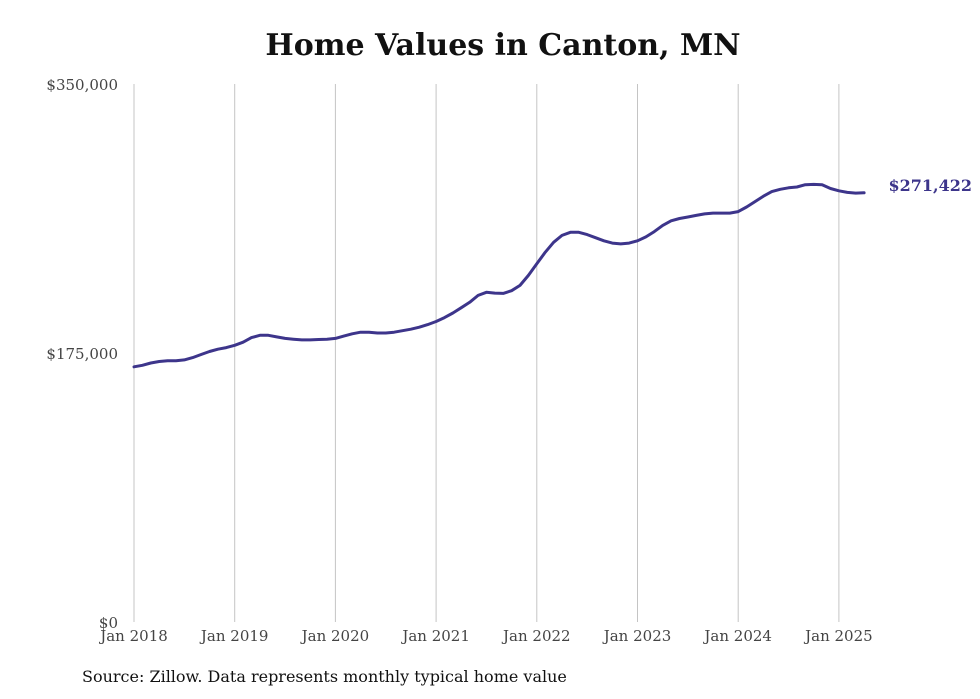 The width and height of the screenshot is (980, 699). What do you see at coordinates (838, 636) in the screenshot?
I see `x-tick-label: Jan 2025` at bounding box center [838, 636].